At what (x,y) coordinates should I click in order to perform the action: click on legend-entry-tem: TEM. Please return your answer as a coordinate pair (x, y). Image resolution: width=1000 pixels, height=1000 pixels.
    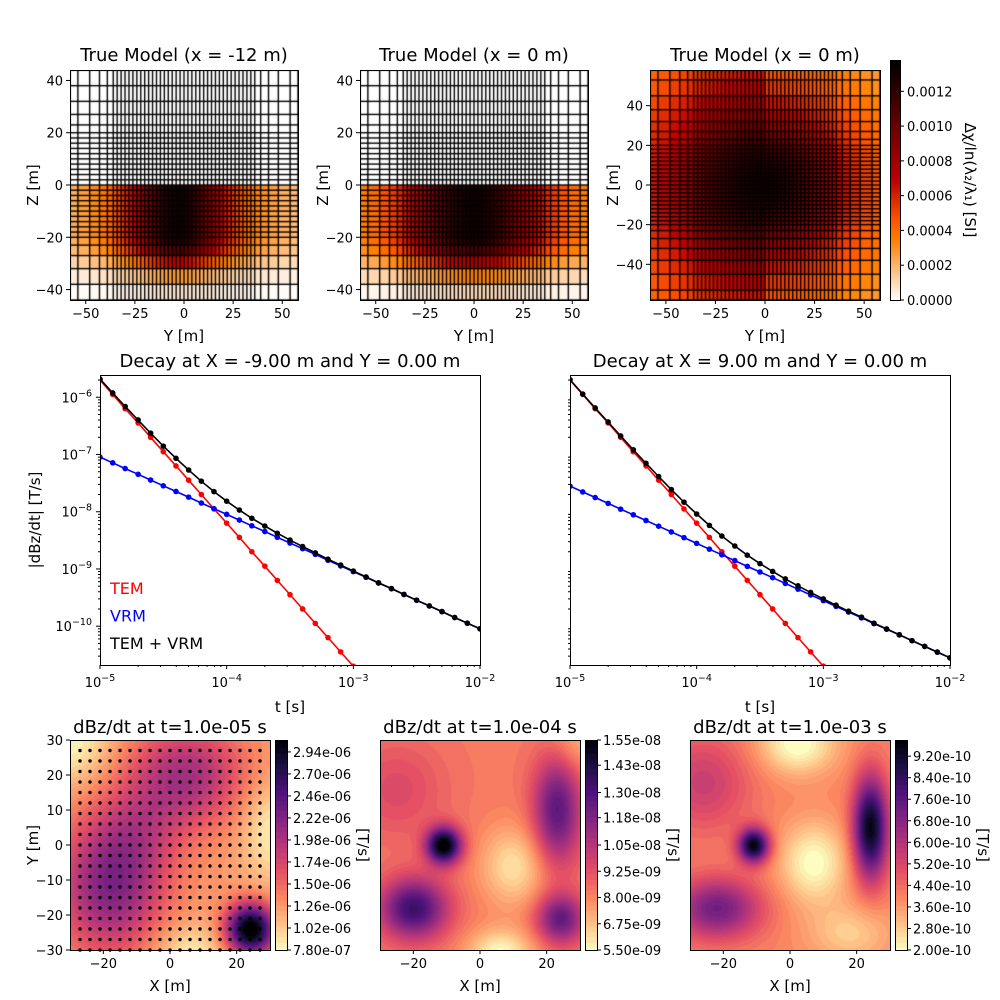
    Looking at the image, I should click on (126, 588).